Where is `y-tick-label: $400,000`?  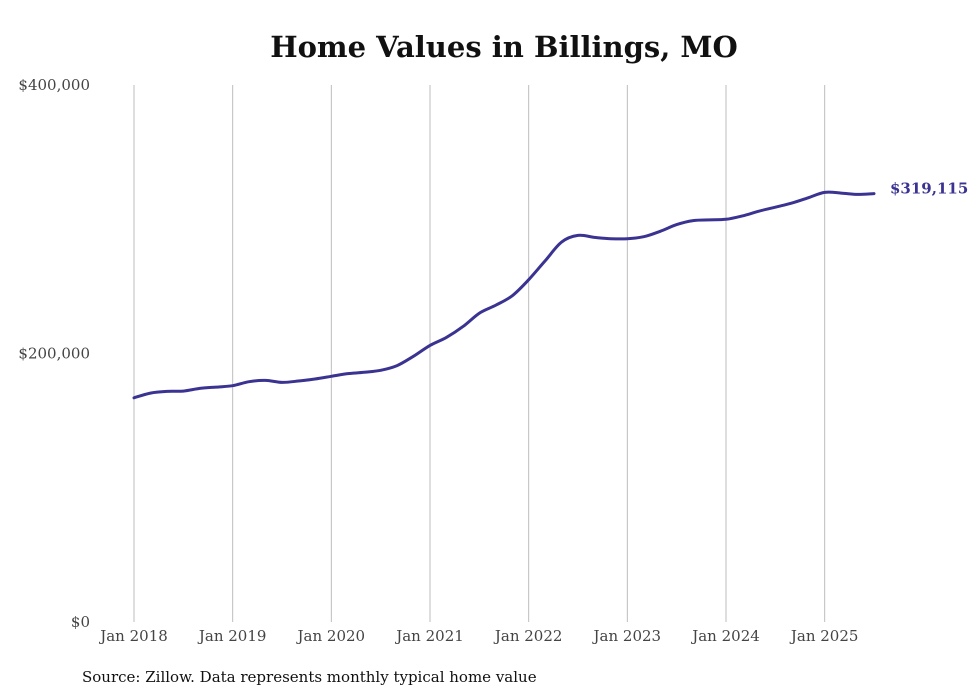
y-tick-label: $400,000 is located at coordinates (54, 85).